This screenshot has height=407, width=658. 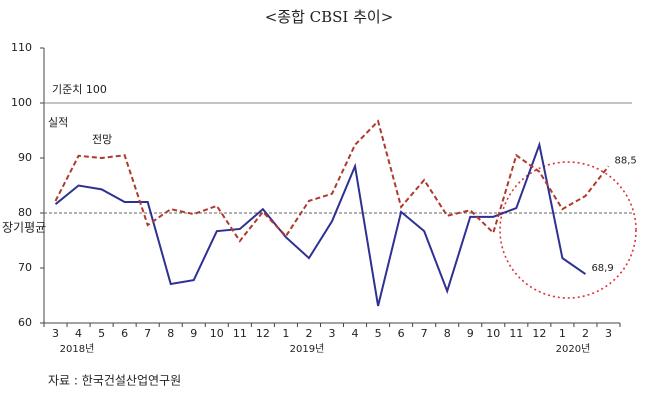 What do you see at coordinates (25, 212) in the screenshot?
I see `y-tick-label: 80` at bounding box center [25, 212].